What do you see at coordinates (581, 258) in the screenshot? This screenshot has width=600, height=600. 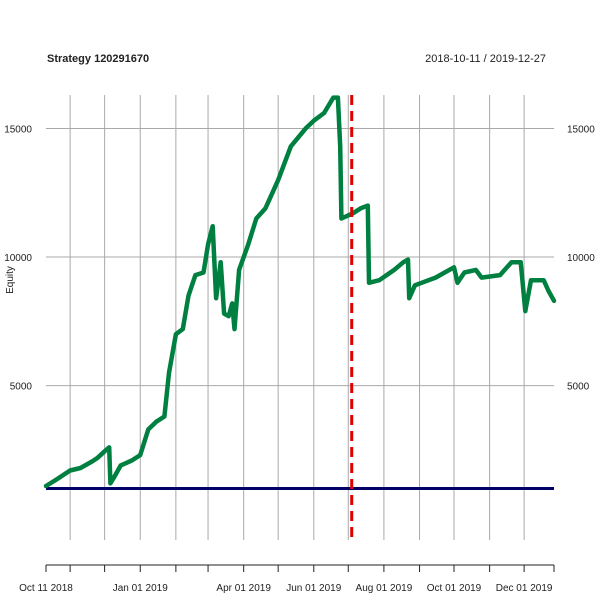 I see `y-tick-label-right: 10000` at bounding box center [581, 258].